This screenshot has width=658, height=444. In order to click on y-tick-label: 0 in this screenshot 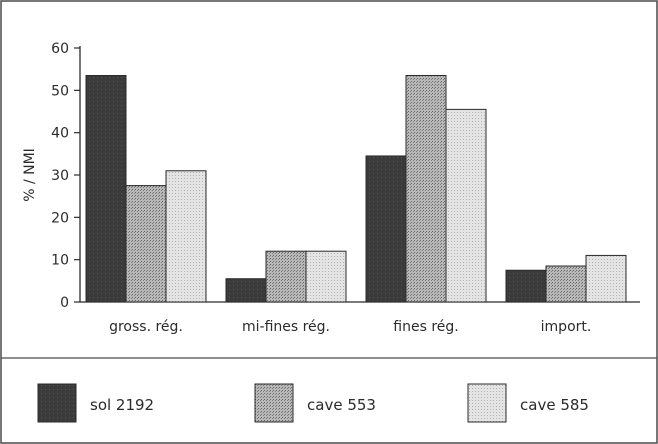, I will do `click(64, 303)`.